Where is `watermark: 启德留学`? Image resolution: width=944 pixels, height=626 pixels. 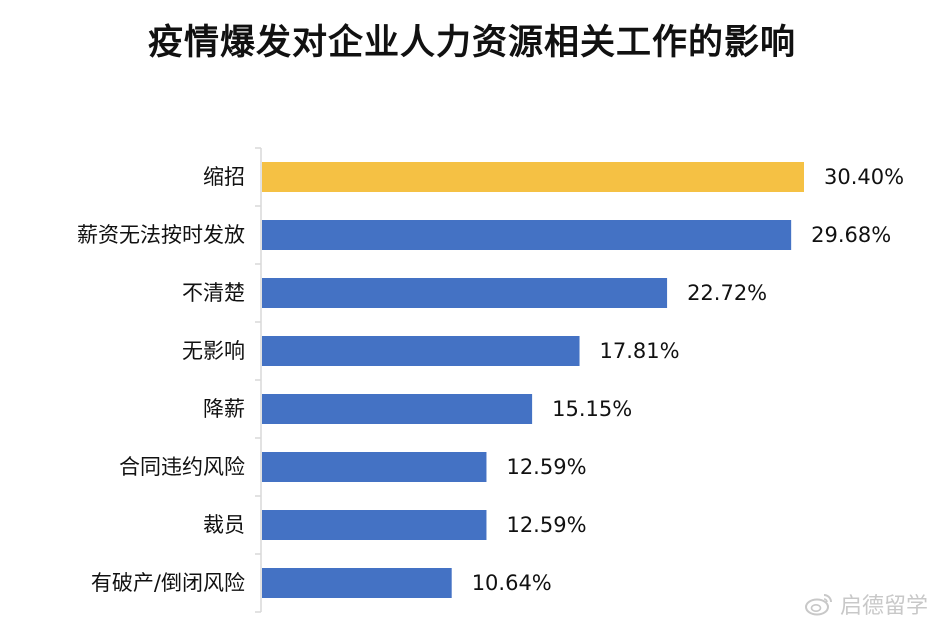
watermark: 启德留学 is located at coordinates (866, 604).